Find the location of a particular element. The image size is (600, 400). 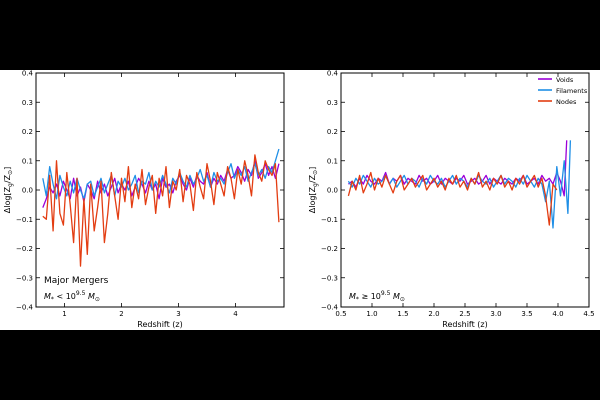

right-series-lines is located at coordinates (459, 184).